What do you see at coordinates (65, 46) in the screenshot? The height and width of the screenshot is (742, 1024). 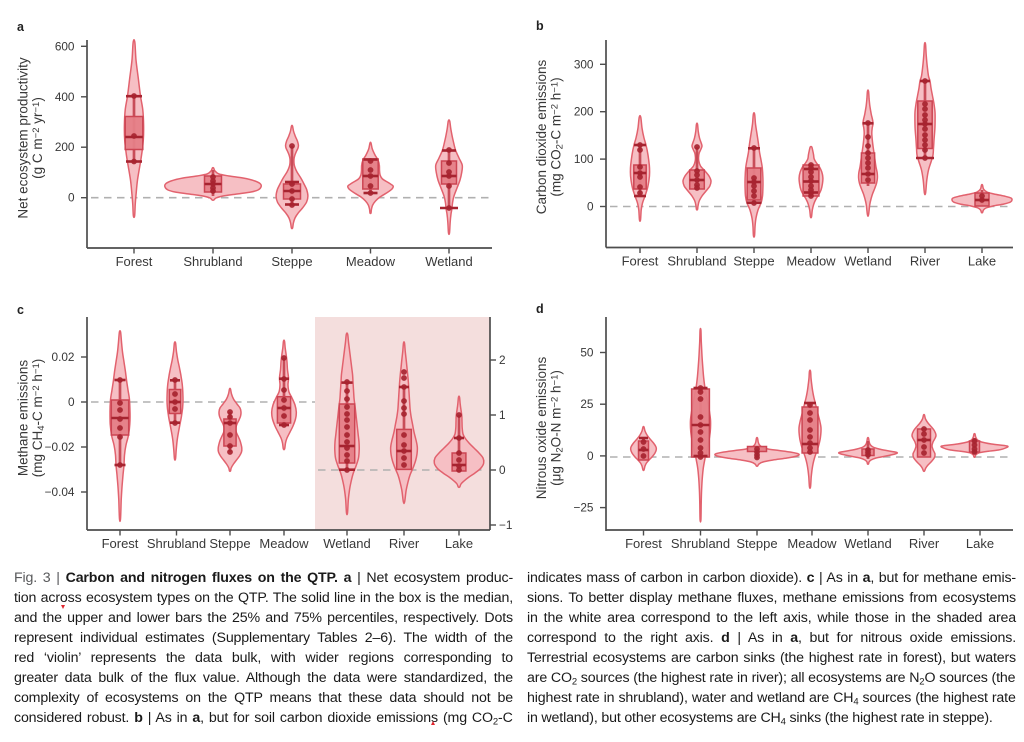 I see `svg-text: 600` at bounding box center [65, 46].